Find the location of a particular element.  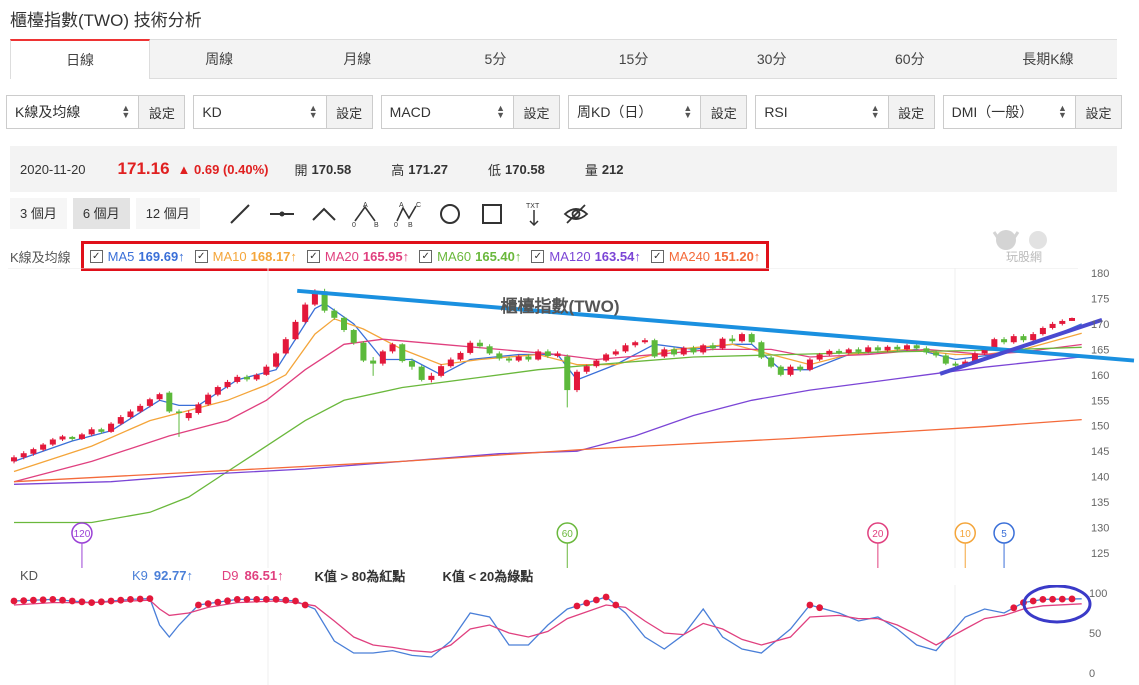

tab-30min: 30分 is located at coordinates (771, 59).